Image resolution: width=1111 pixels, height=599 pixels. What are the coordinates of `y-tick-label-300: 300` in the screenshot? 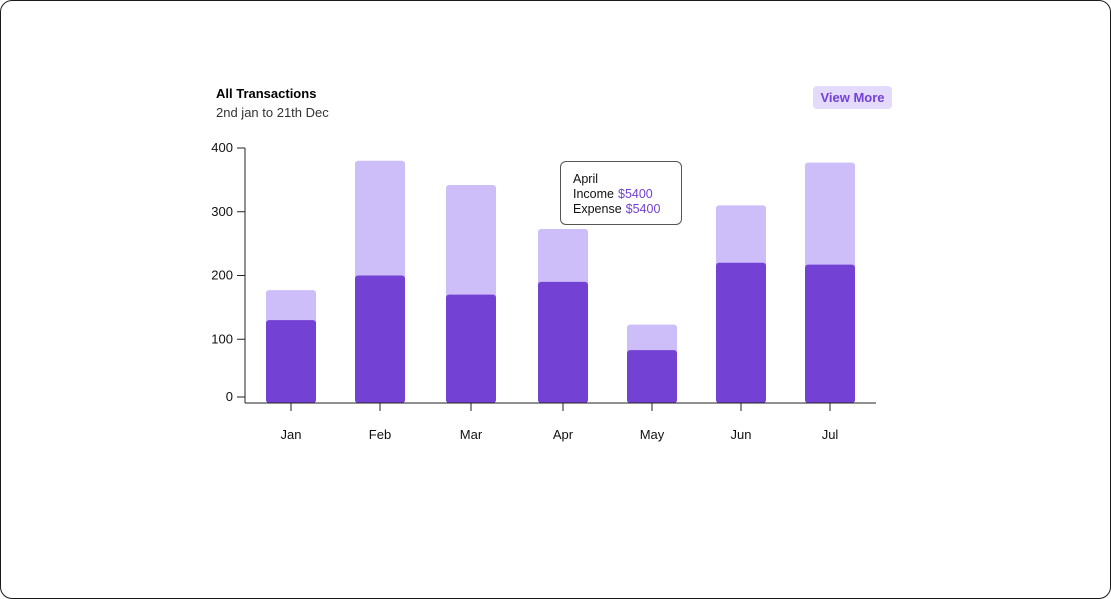 It's located at (222, 211).